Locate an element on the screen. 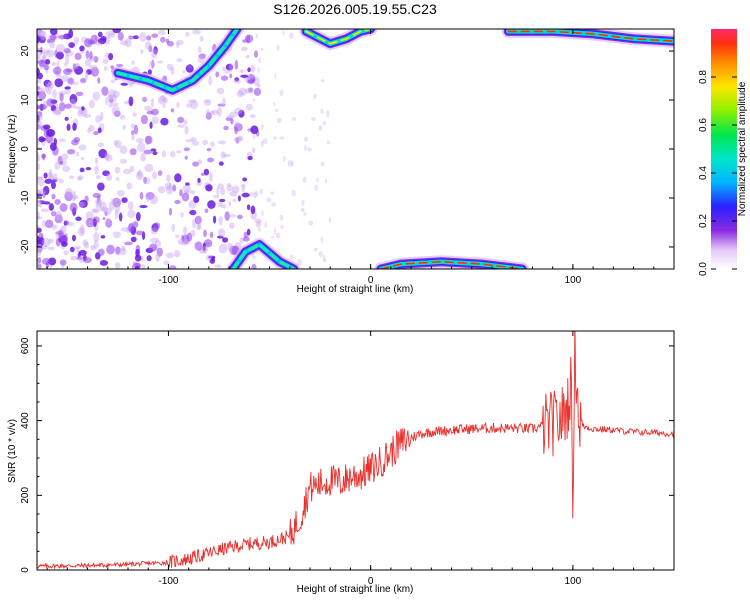  snr-x-tick-label: 0 is located at coordinates (371, 581).